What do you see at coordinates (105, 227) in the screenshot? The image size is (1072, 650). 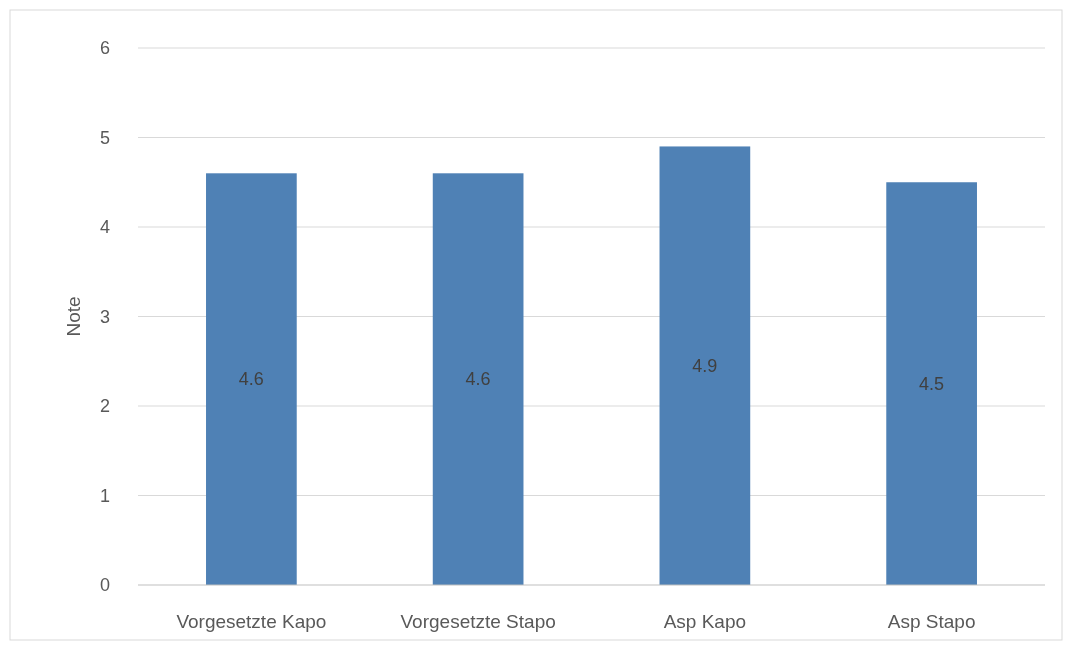 I see `y-tick-label: 4` at bounding box center [105, 227].